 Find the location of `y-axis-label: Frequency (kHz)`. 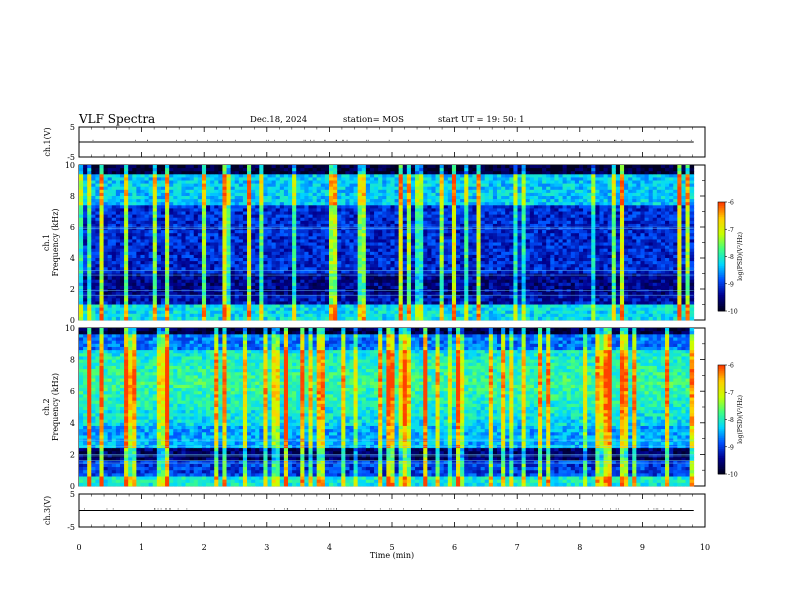

y-axis-label: Frequency (kHz) is located at coordinates (55, 407).